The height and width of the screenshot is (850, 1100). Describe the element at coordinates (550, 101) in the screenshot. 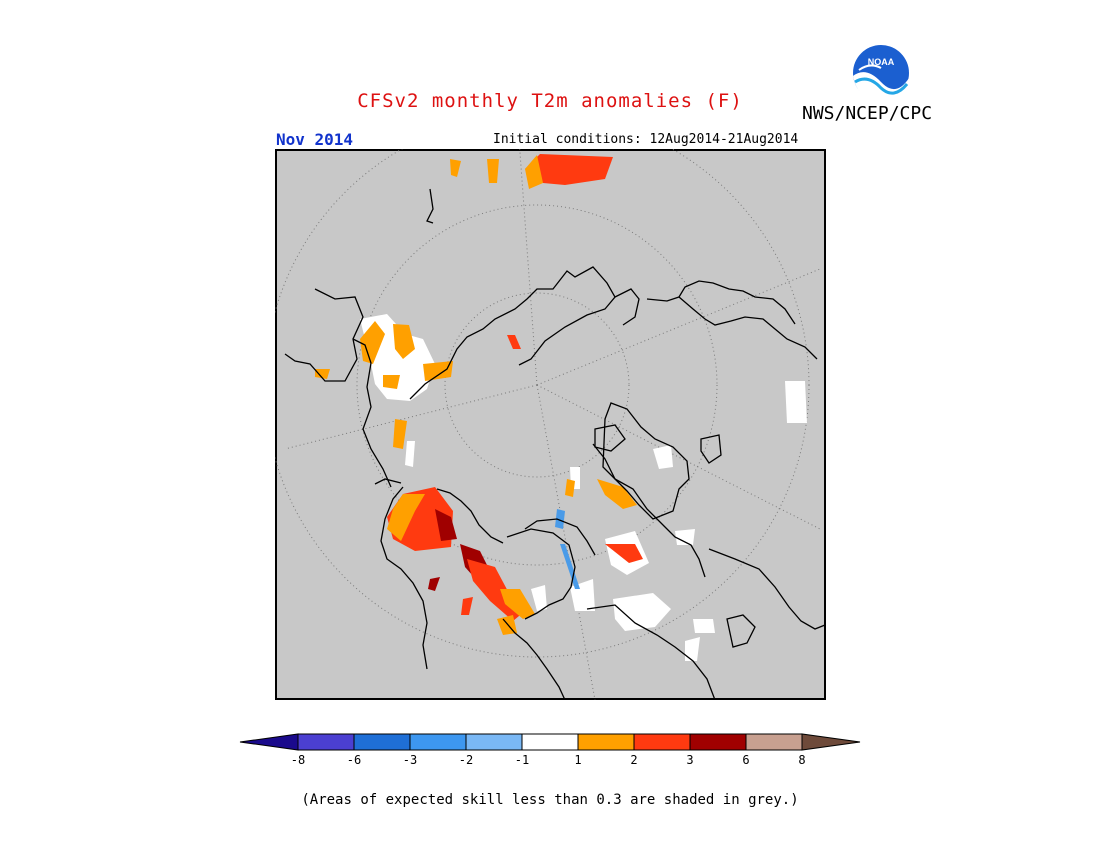

I see `chart-title: CFSv2 monthly T2m anomalies (F)` at that location.